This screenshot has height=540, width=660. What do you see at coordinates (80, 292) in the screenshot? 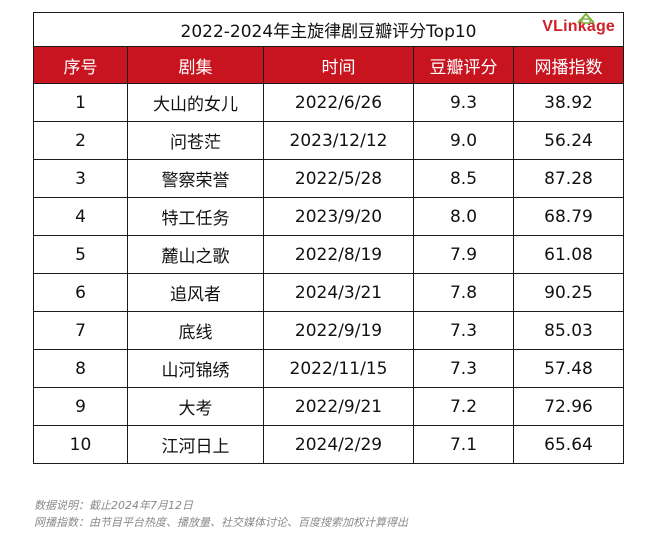
I see `rank-cell: 6` at bounding box center [80, 292].